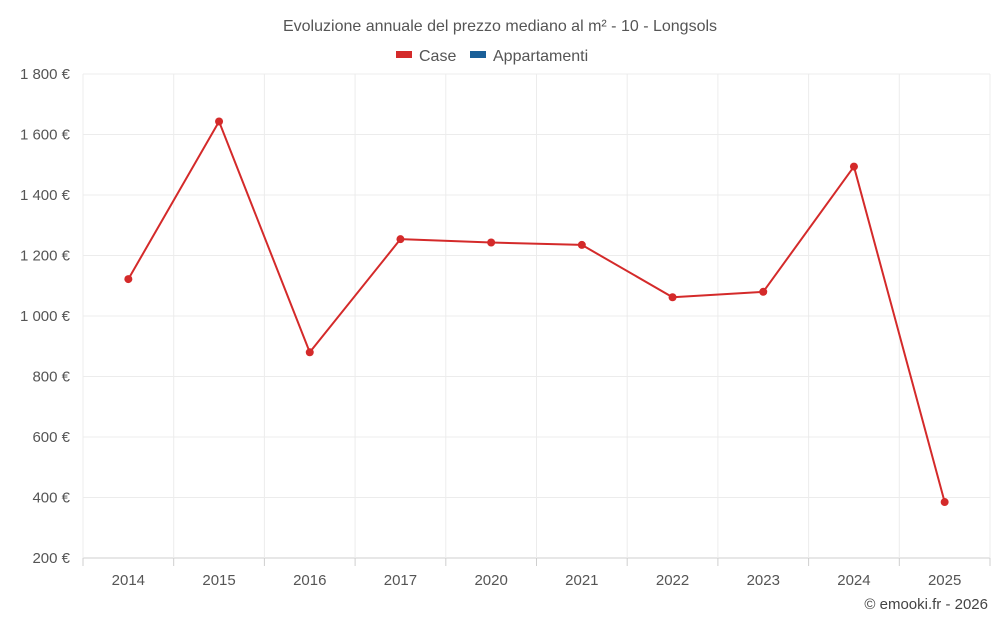  I want to click on x-tick-label: 2017, so click(400, 580).